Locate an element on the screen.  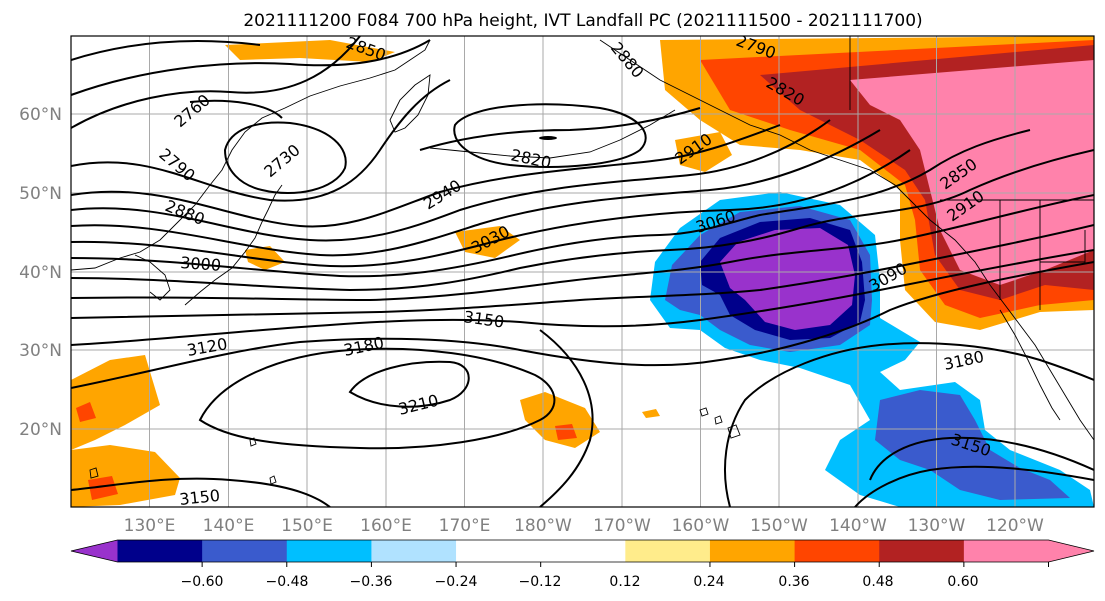
lon-label: 150°E is located at coordinates (307, 526).